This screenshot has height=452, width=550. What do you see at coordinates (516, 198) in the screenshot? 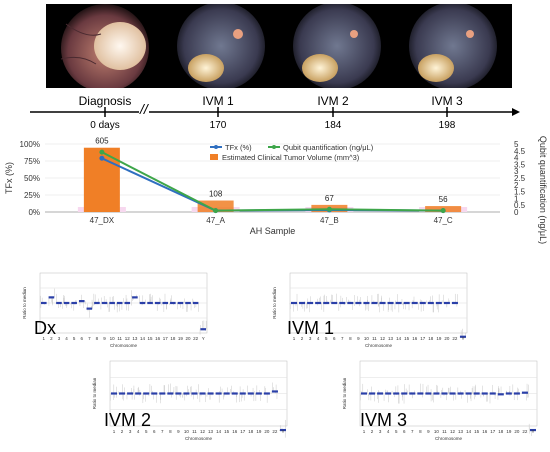
I see `y2-tick-label: 1` at bounding box center [516, 198].